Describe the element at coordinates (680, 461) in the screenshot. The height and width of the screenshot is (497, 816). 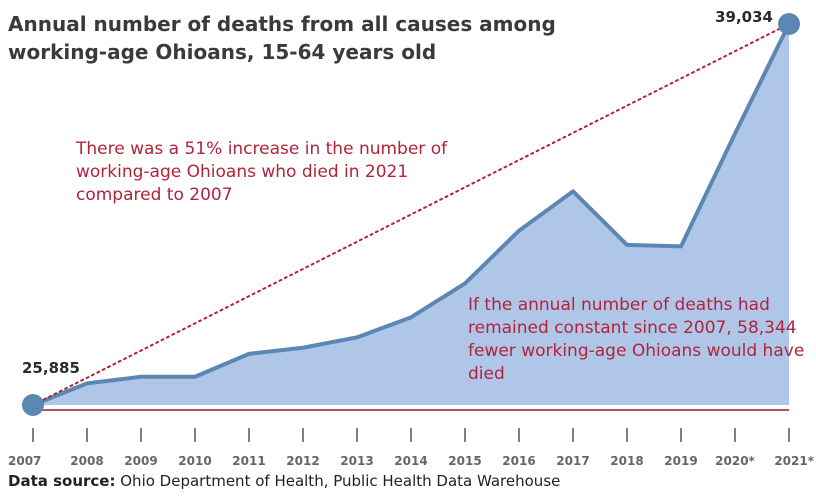
I see `x-tick-label: 2019` at that location.